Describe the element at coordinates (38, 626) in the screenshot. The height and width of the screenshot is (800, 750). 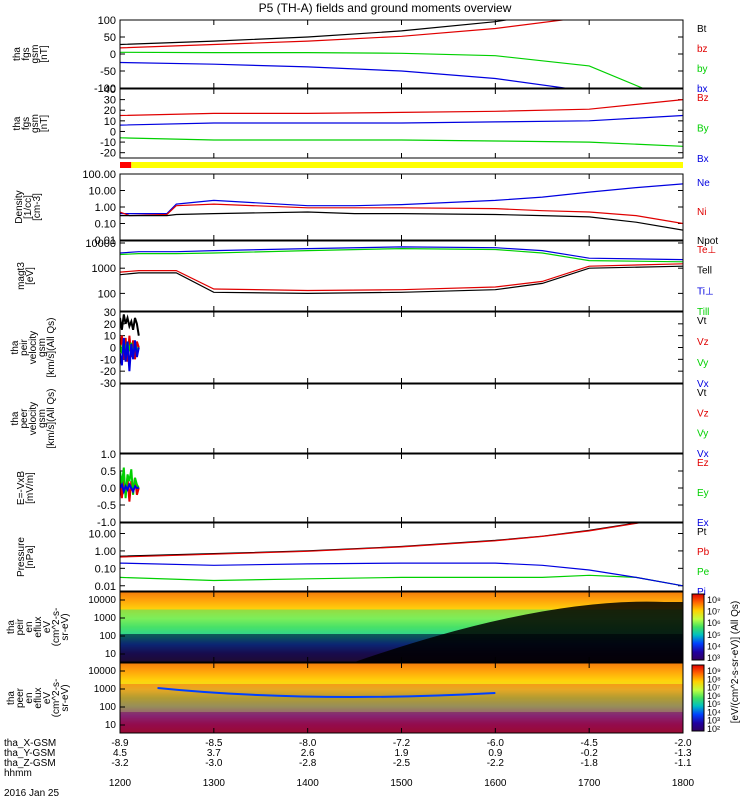
I see `y-label-line: eflux` at that location.